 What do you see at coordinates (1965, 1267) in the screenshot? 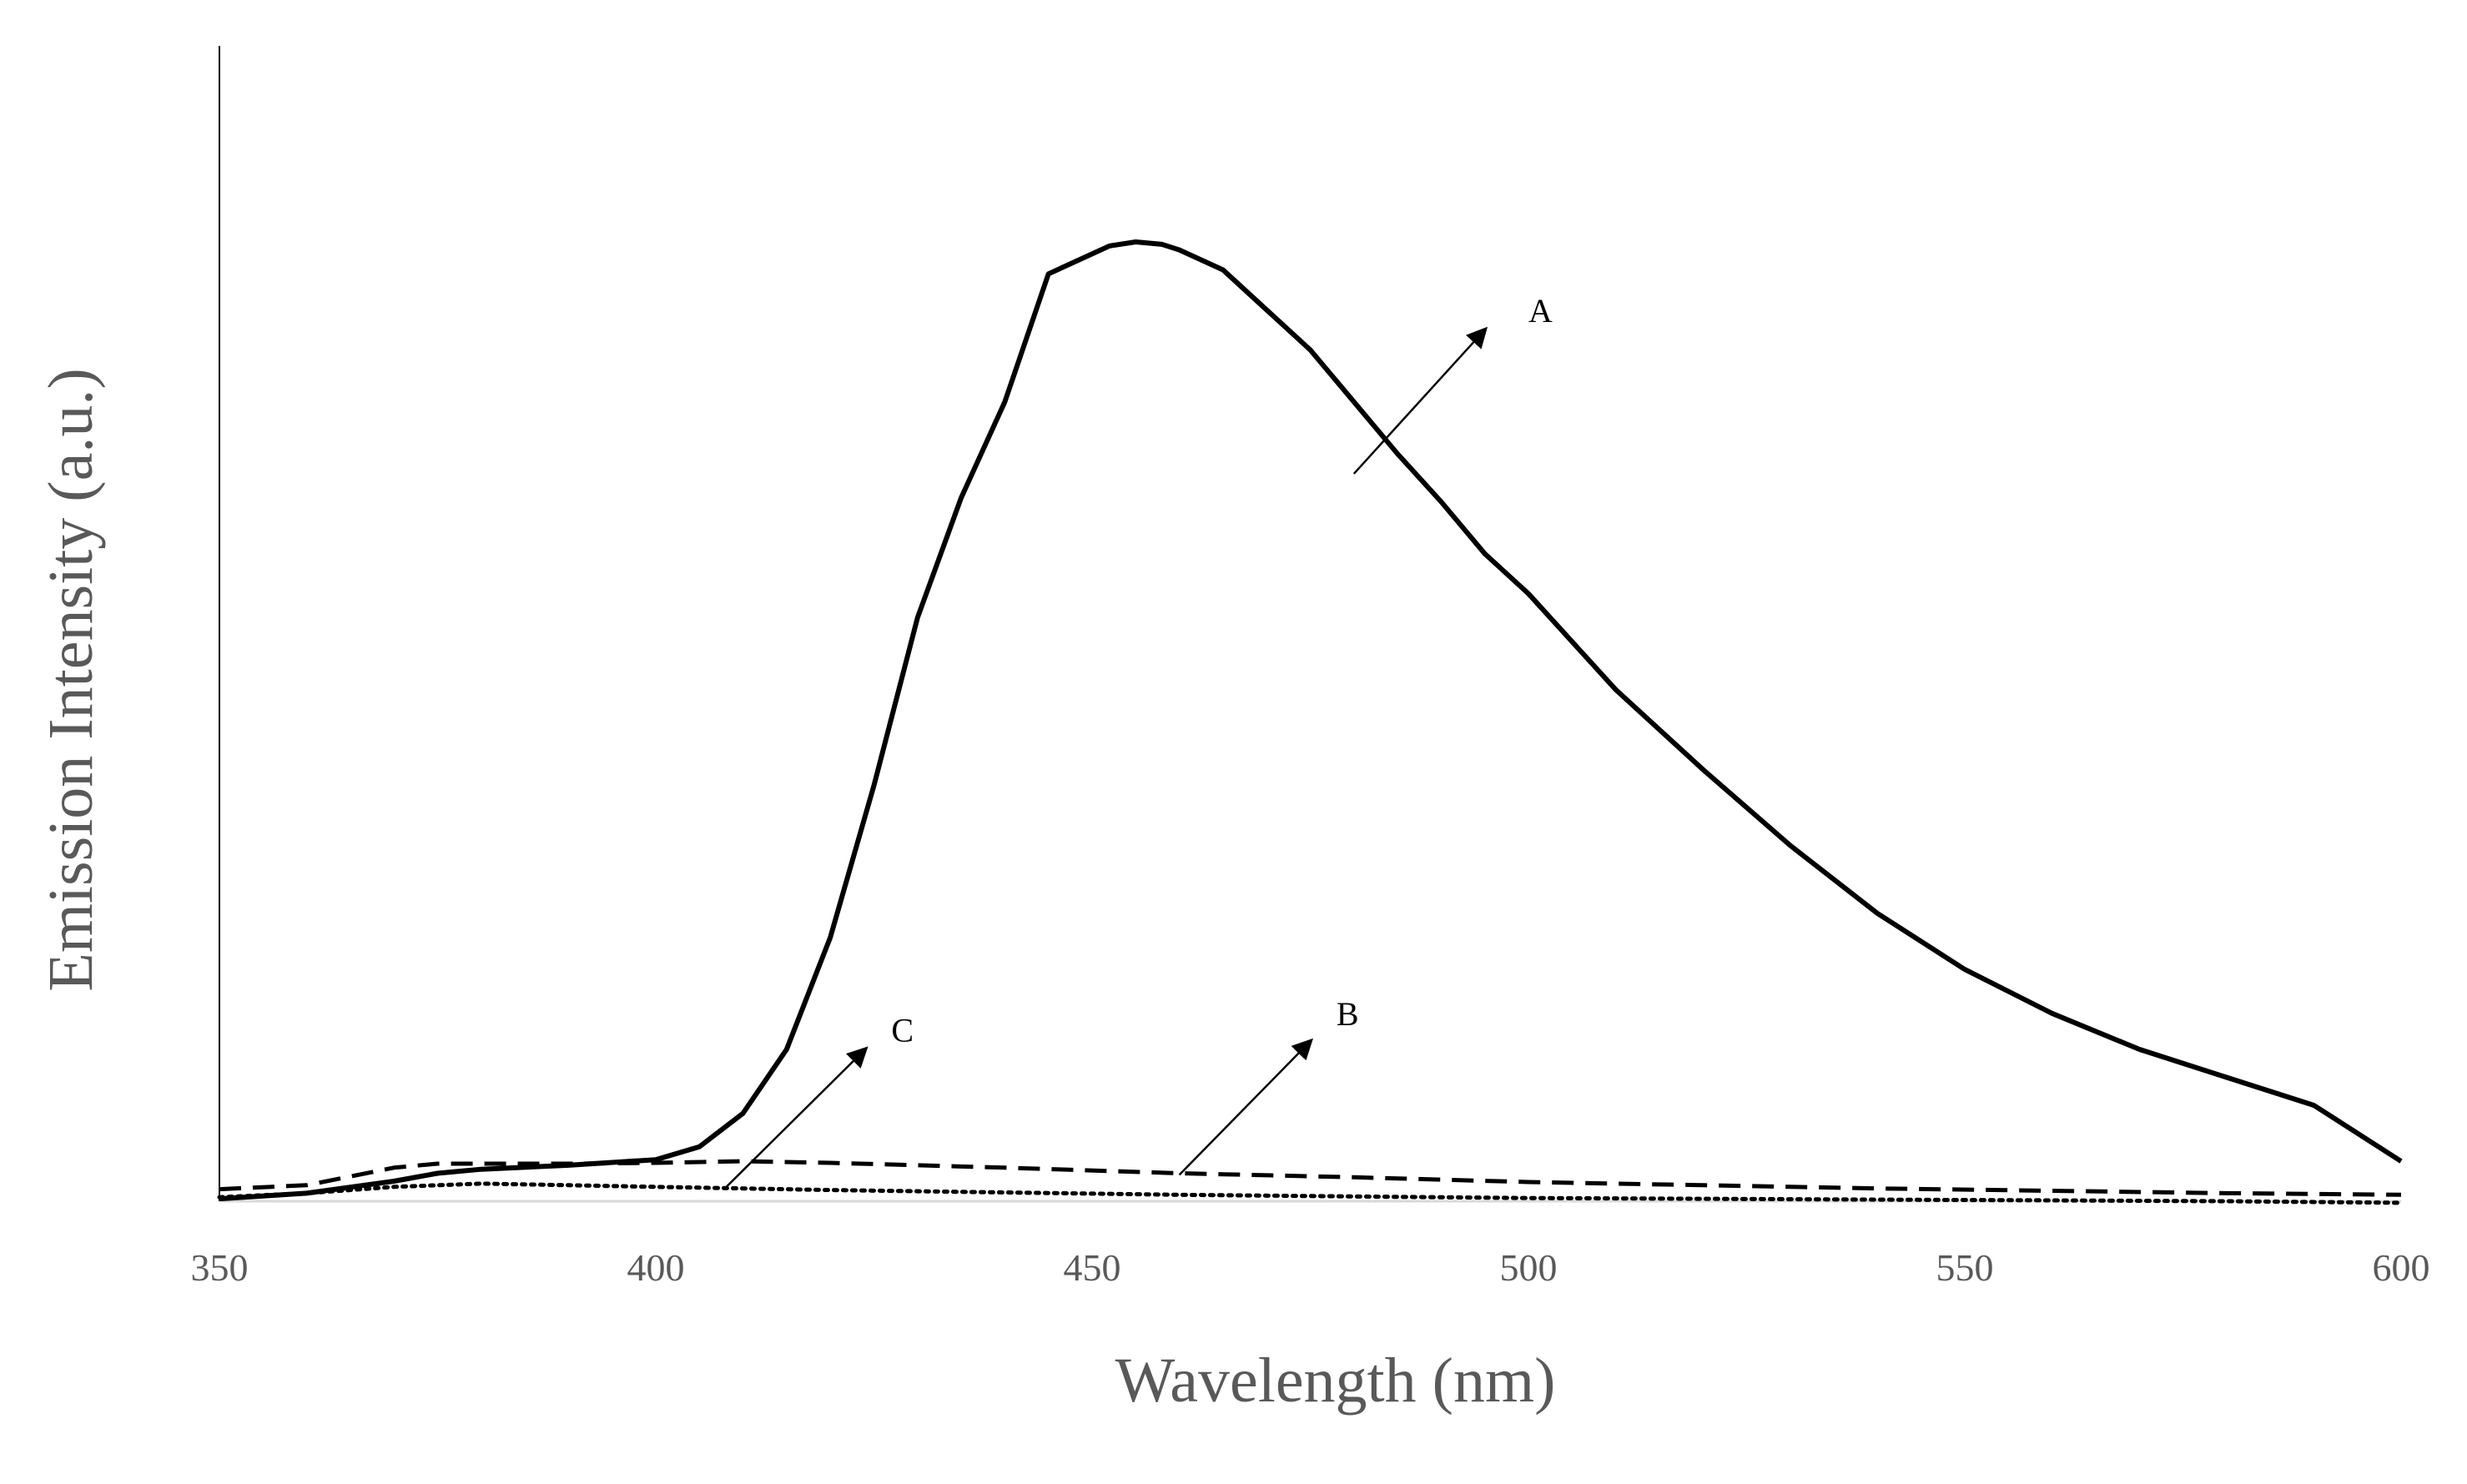
I see `x-tick-label: 550` at bounding box center [1965, 1267].